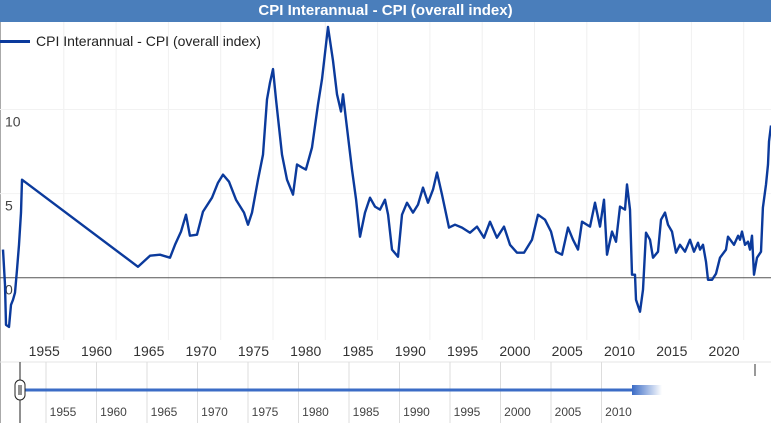  Describe the element at coordinates (20, 390) in the screenshot. I see `drag-handle-icon` at that location.